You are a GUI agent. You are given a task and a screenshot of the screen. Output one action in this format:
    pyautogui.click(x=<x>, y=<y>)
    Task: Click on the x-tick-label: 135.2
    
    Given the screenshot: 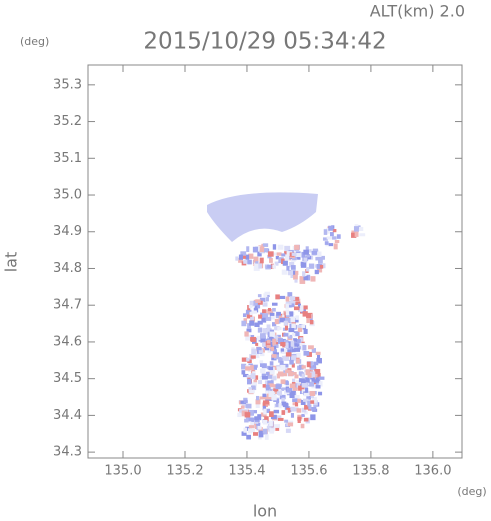 What is the action you would take?
    pyautogui.click(x=184, y=471)
    